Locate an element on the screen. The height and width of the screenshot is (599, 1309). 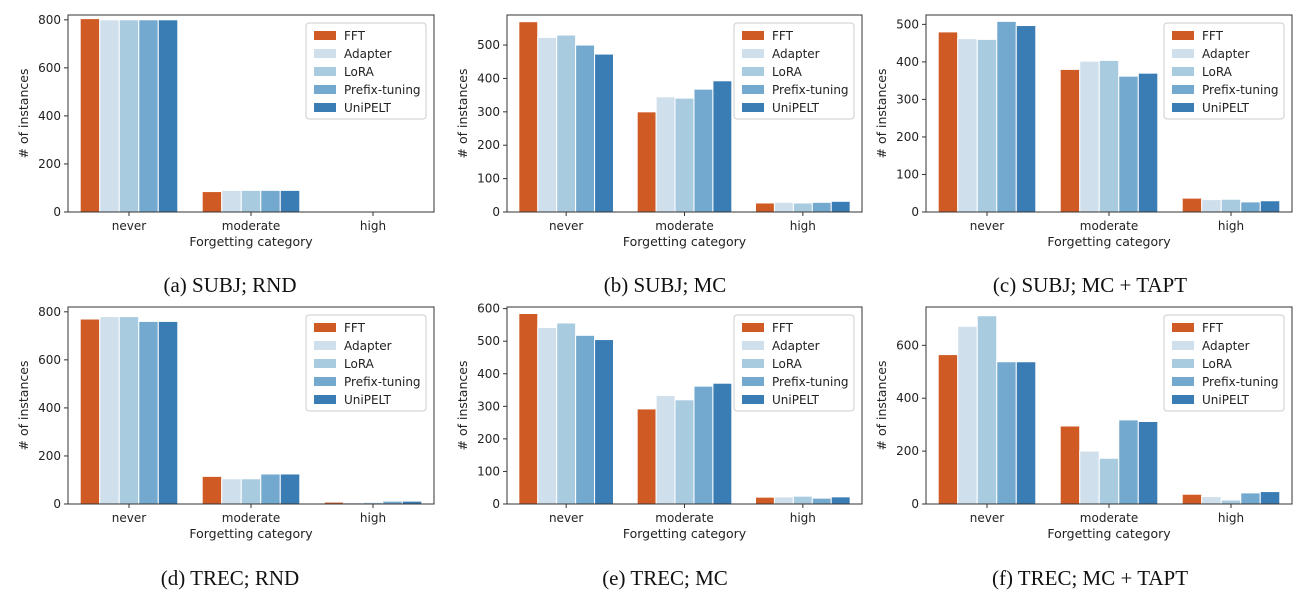
legend-box is located at coordinates (1224, 363).